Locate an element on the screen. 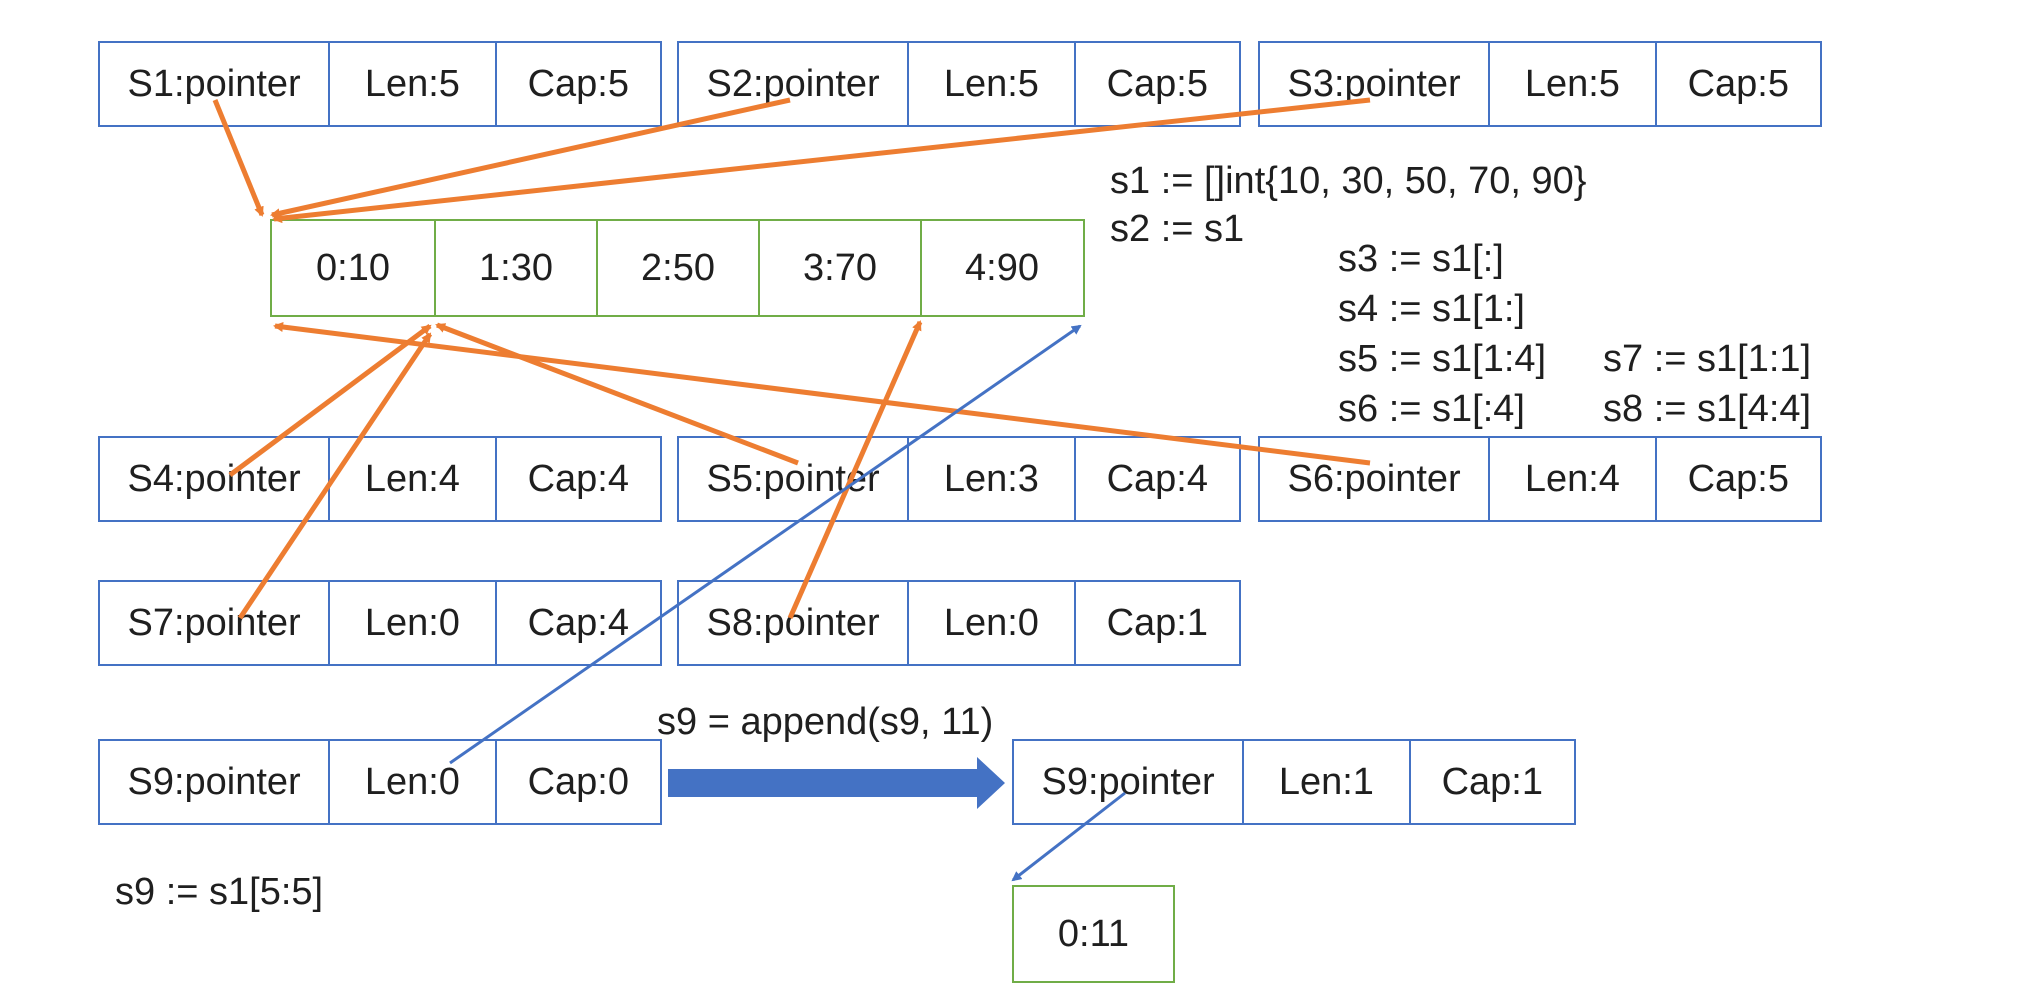  s5-cap-cell: Cap:4 is located at coordinates (1156, 479).